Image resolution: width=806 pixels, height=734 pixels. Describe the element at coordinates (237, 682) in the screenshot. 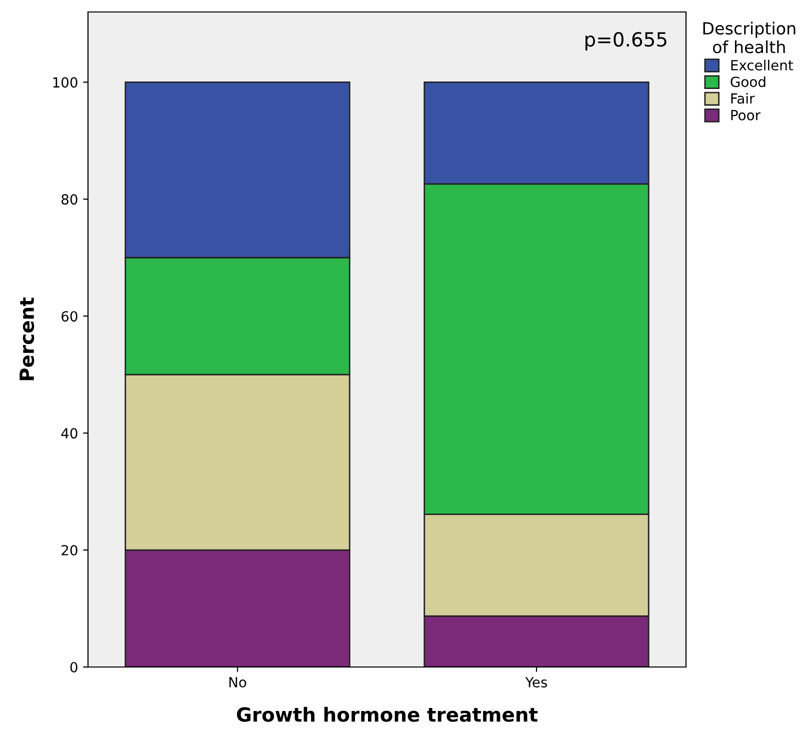

I see `x-tick-label: No` at that location.